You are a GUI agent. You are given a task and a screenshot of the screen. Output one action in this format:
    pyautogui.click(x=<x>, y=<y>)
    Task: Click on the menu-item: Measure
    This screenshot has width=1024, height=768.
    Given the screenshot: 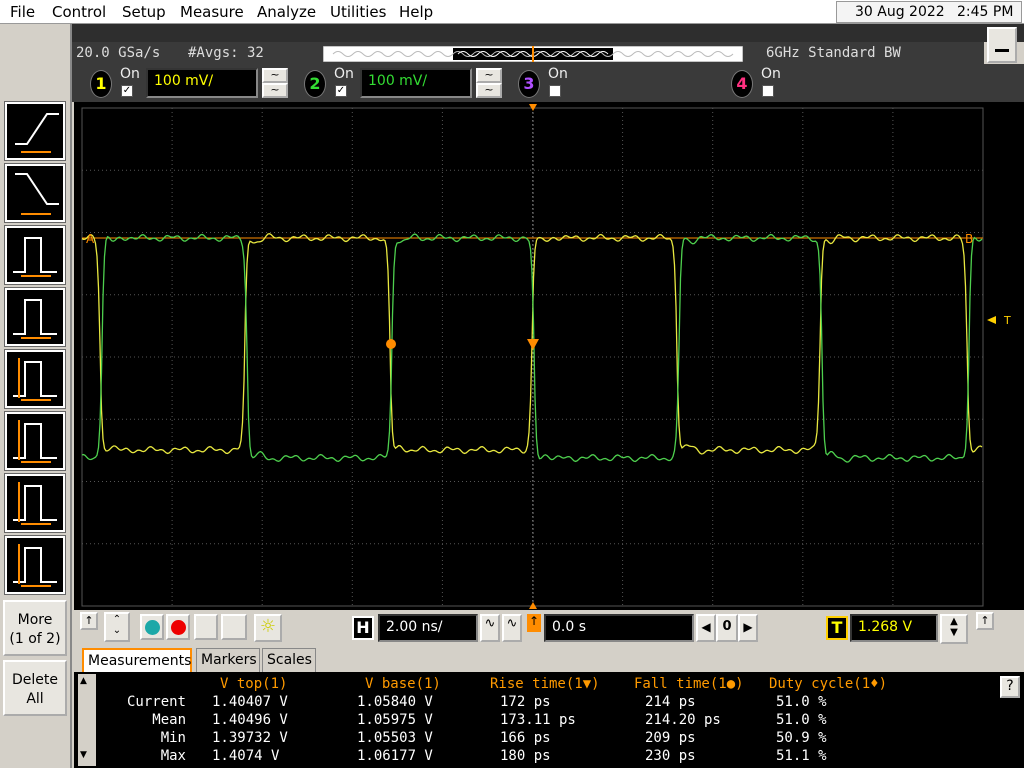 What is the action you would take?
    pyautogui.click(x=212, y=12)
    